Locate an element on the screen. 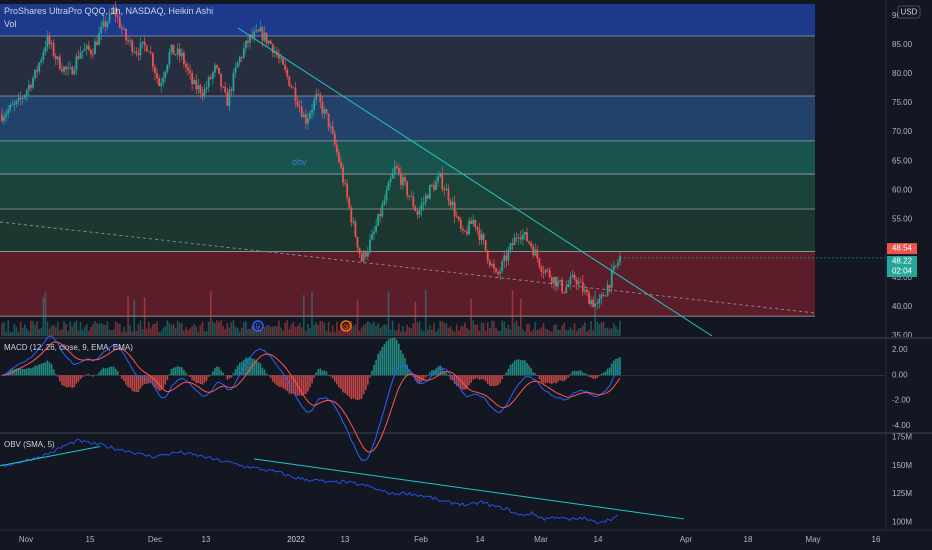 This screenshot has width=932, height=550. obv-title: OBV (SMA, 5) is located at coordinates (29, 444).